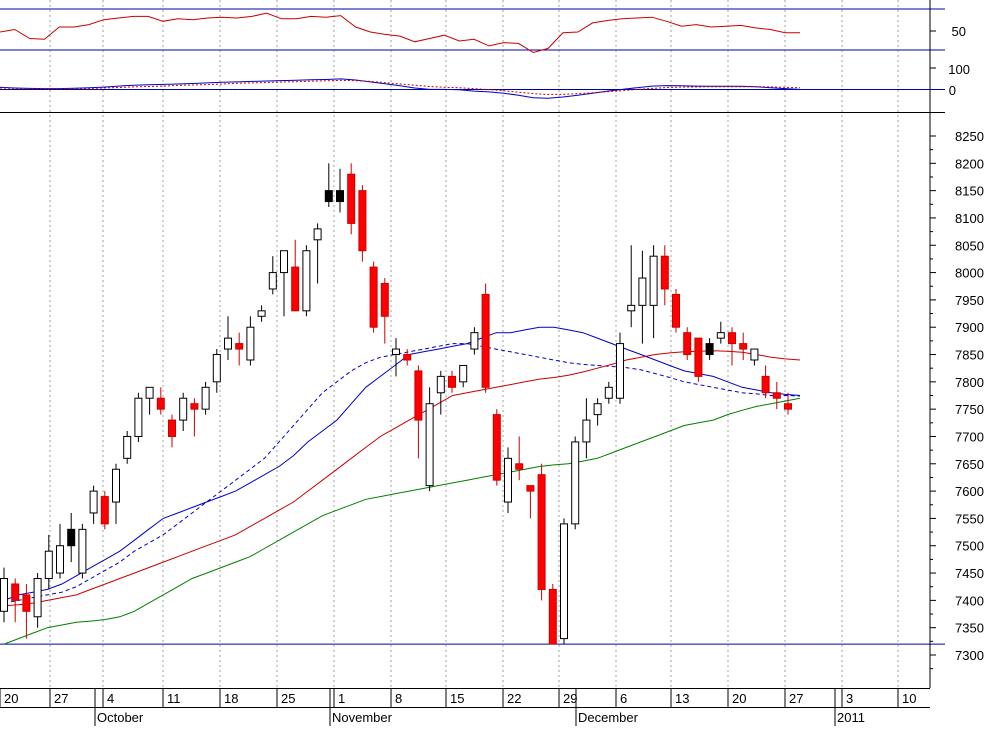 This screenshot has height=731, width=988. Describe the element at coordinates (739, 698) in the screenshot. I see `day-label: 20` at that location.